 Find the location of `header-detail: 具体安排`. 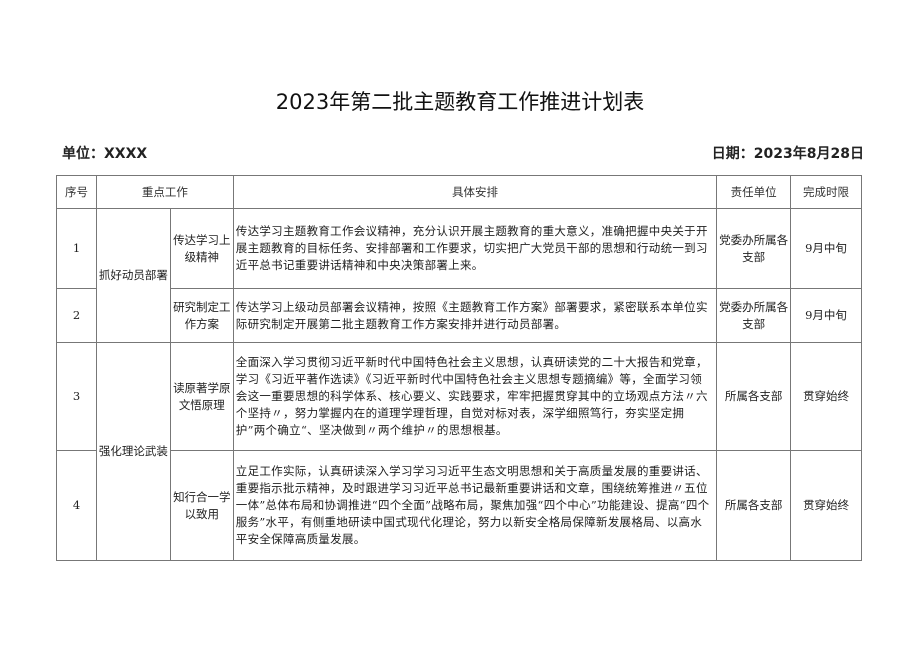

header-detail: 具体安排 is located at coordinates (475, 192).